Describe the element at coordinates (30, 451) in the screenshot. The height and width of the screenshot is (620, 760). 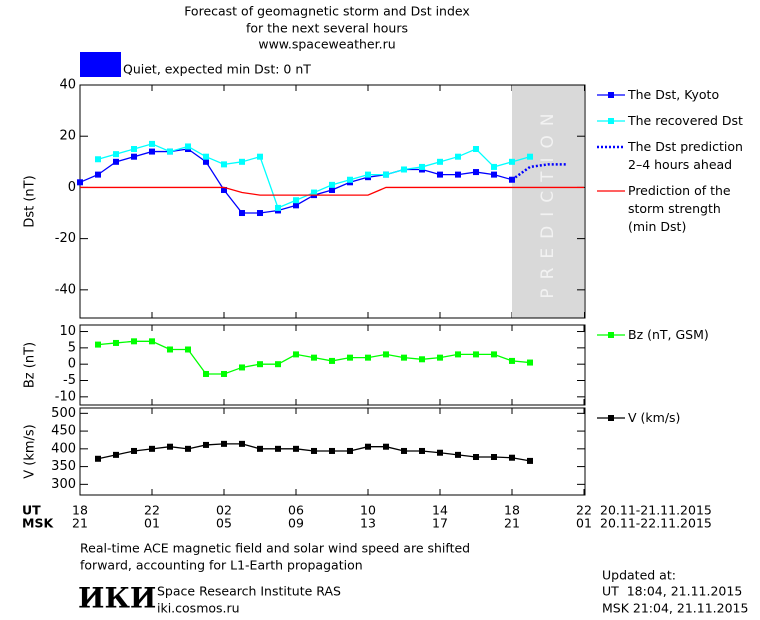
I see `y-axis-label: V (km/s)` at that location.